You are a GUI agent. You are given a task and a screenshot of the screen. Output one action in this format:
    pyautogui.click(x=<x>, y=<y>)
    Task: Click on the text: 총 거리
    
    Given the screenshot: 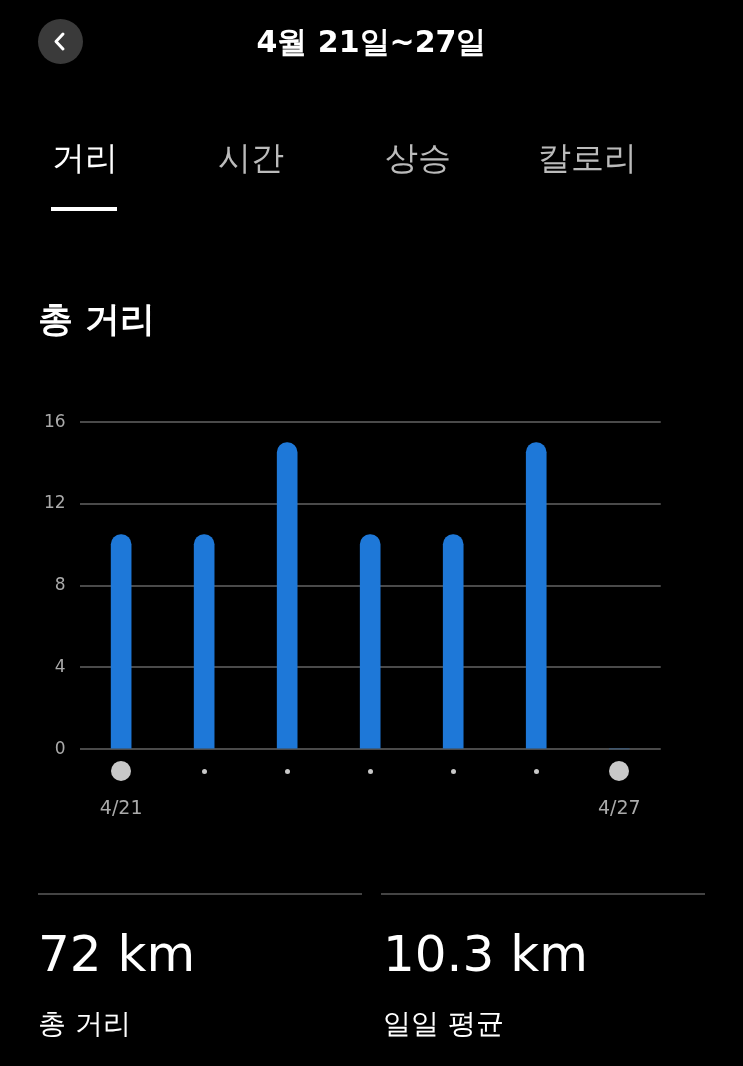 What is the action you would take?
    pyautogui.click(x=84, y=1024)
    